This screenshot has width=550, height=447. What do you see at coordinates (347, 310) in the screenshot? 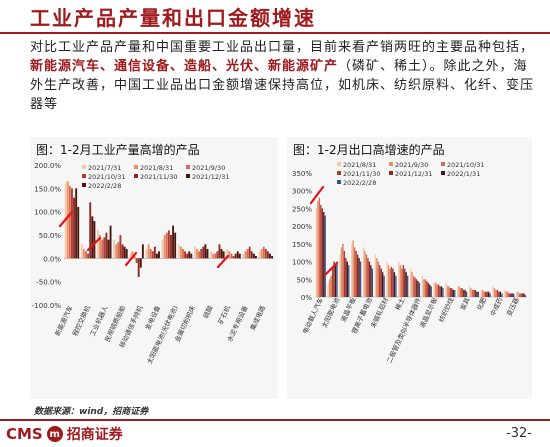
I see `x-tick-label: 液晶平板` at bounding box center [347, 310].